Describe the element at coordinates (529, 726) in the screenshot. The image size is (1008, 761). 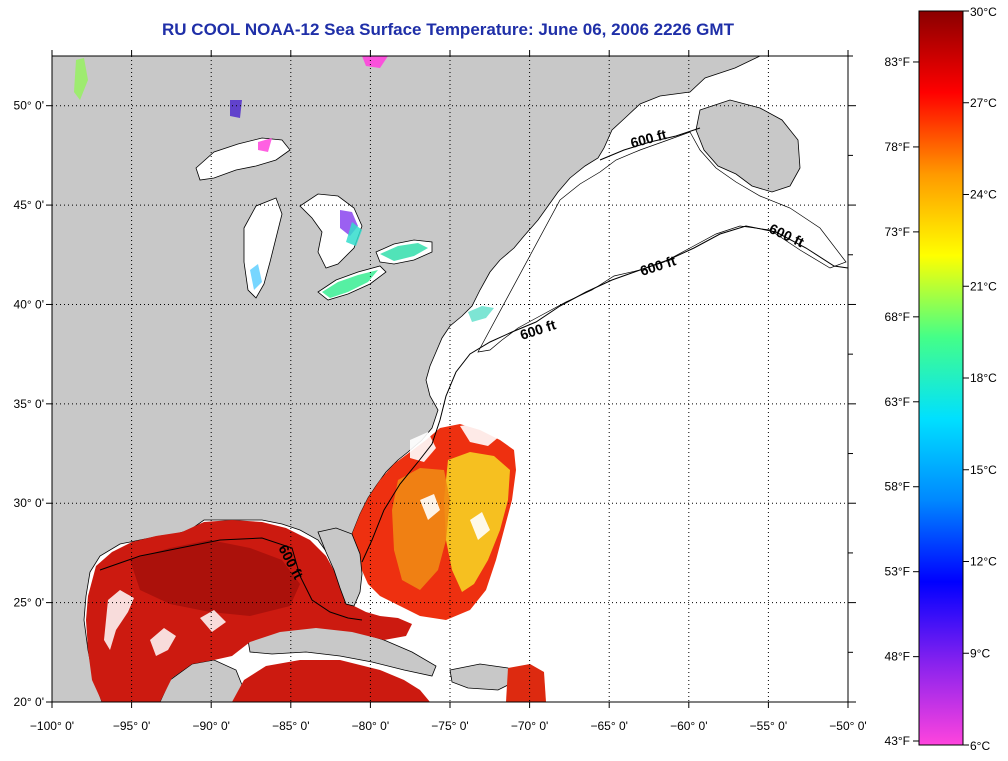
I see `lon-tick-label: −70° 0'` at that location.